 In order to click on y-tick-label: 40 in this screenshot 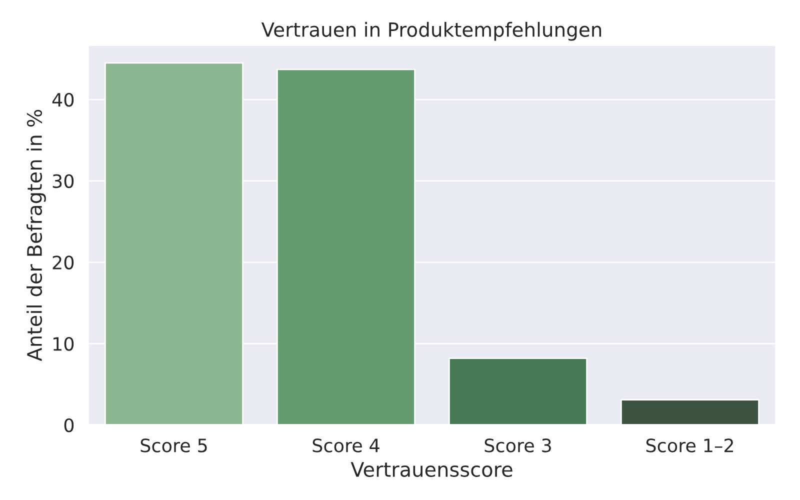, I will do `click(63, 99)`.